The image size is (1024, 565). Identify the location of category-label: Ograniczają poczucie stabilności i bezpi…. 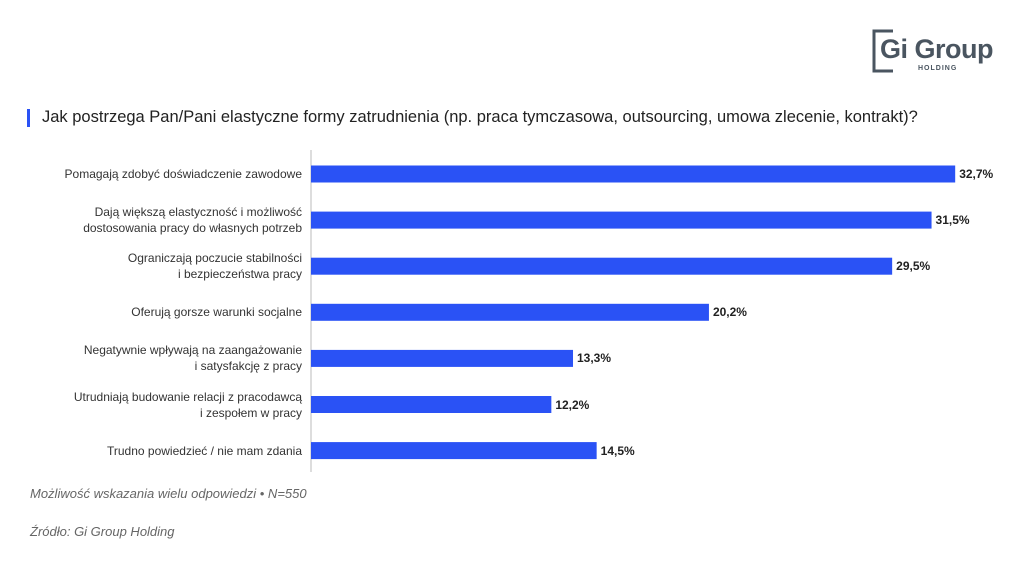
(214, 266).